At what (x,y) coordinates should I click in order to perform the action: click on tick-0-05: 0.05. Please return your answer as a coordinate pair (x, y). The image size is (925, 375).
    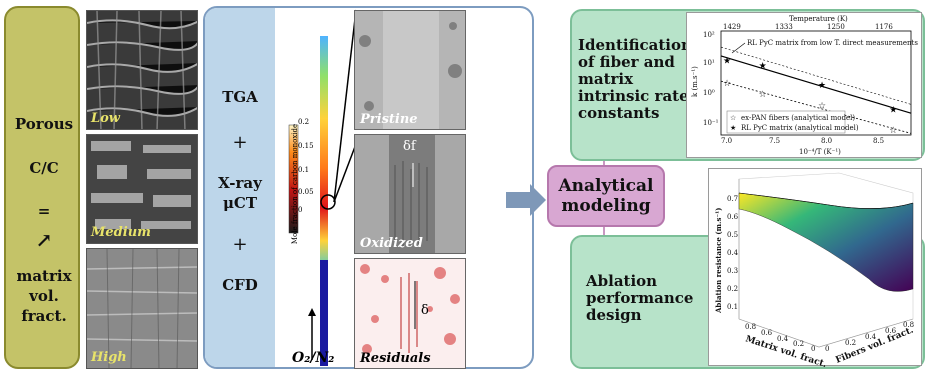
    Looking at the image, I should click on (306, 192).